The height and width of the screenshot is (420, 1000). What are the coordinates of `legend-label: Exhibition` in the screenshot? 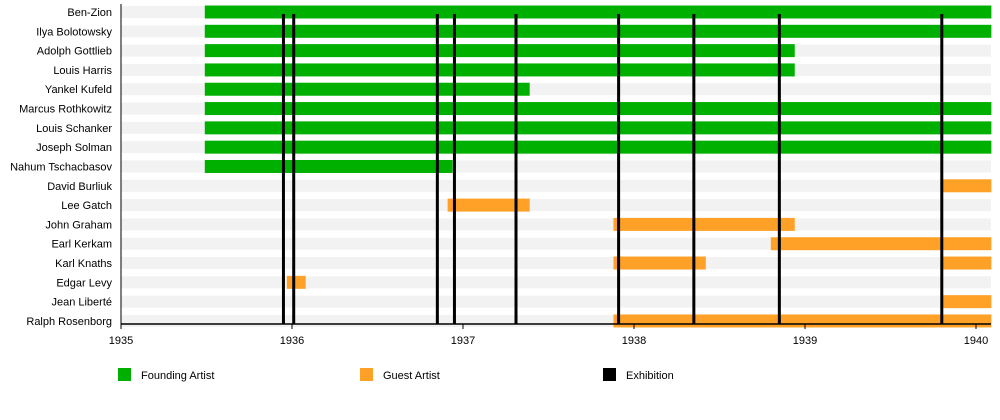 It's located at (650, 376).